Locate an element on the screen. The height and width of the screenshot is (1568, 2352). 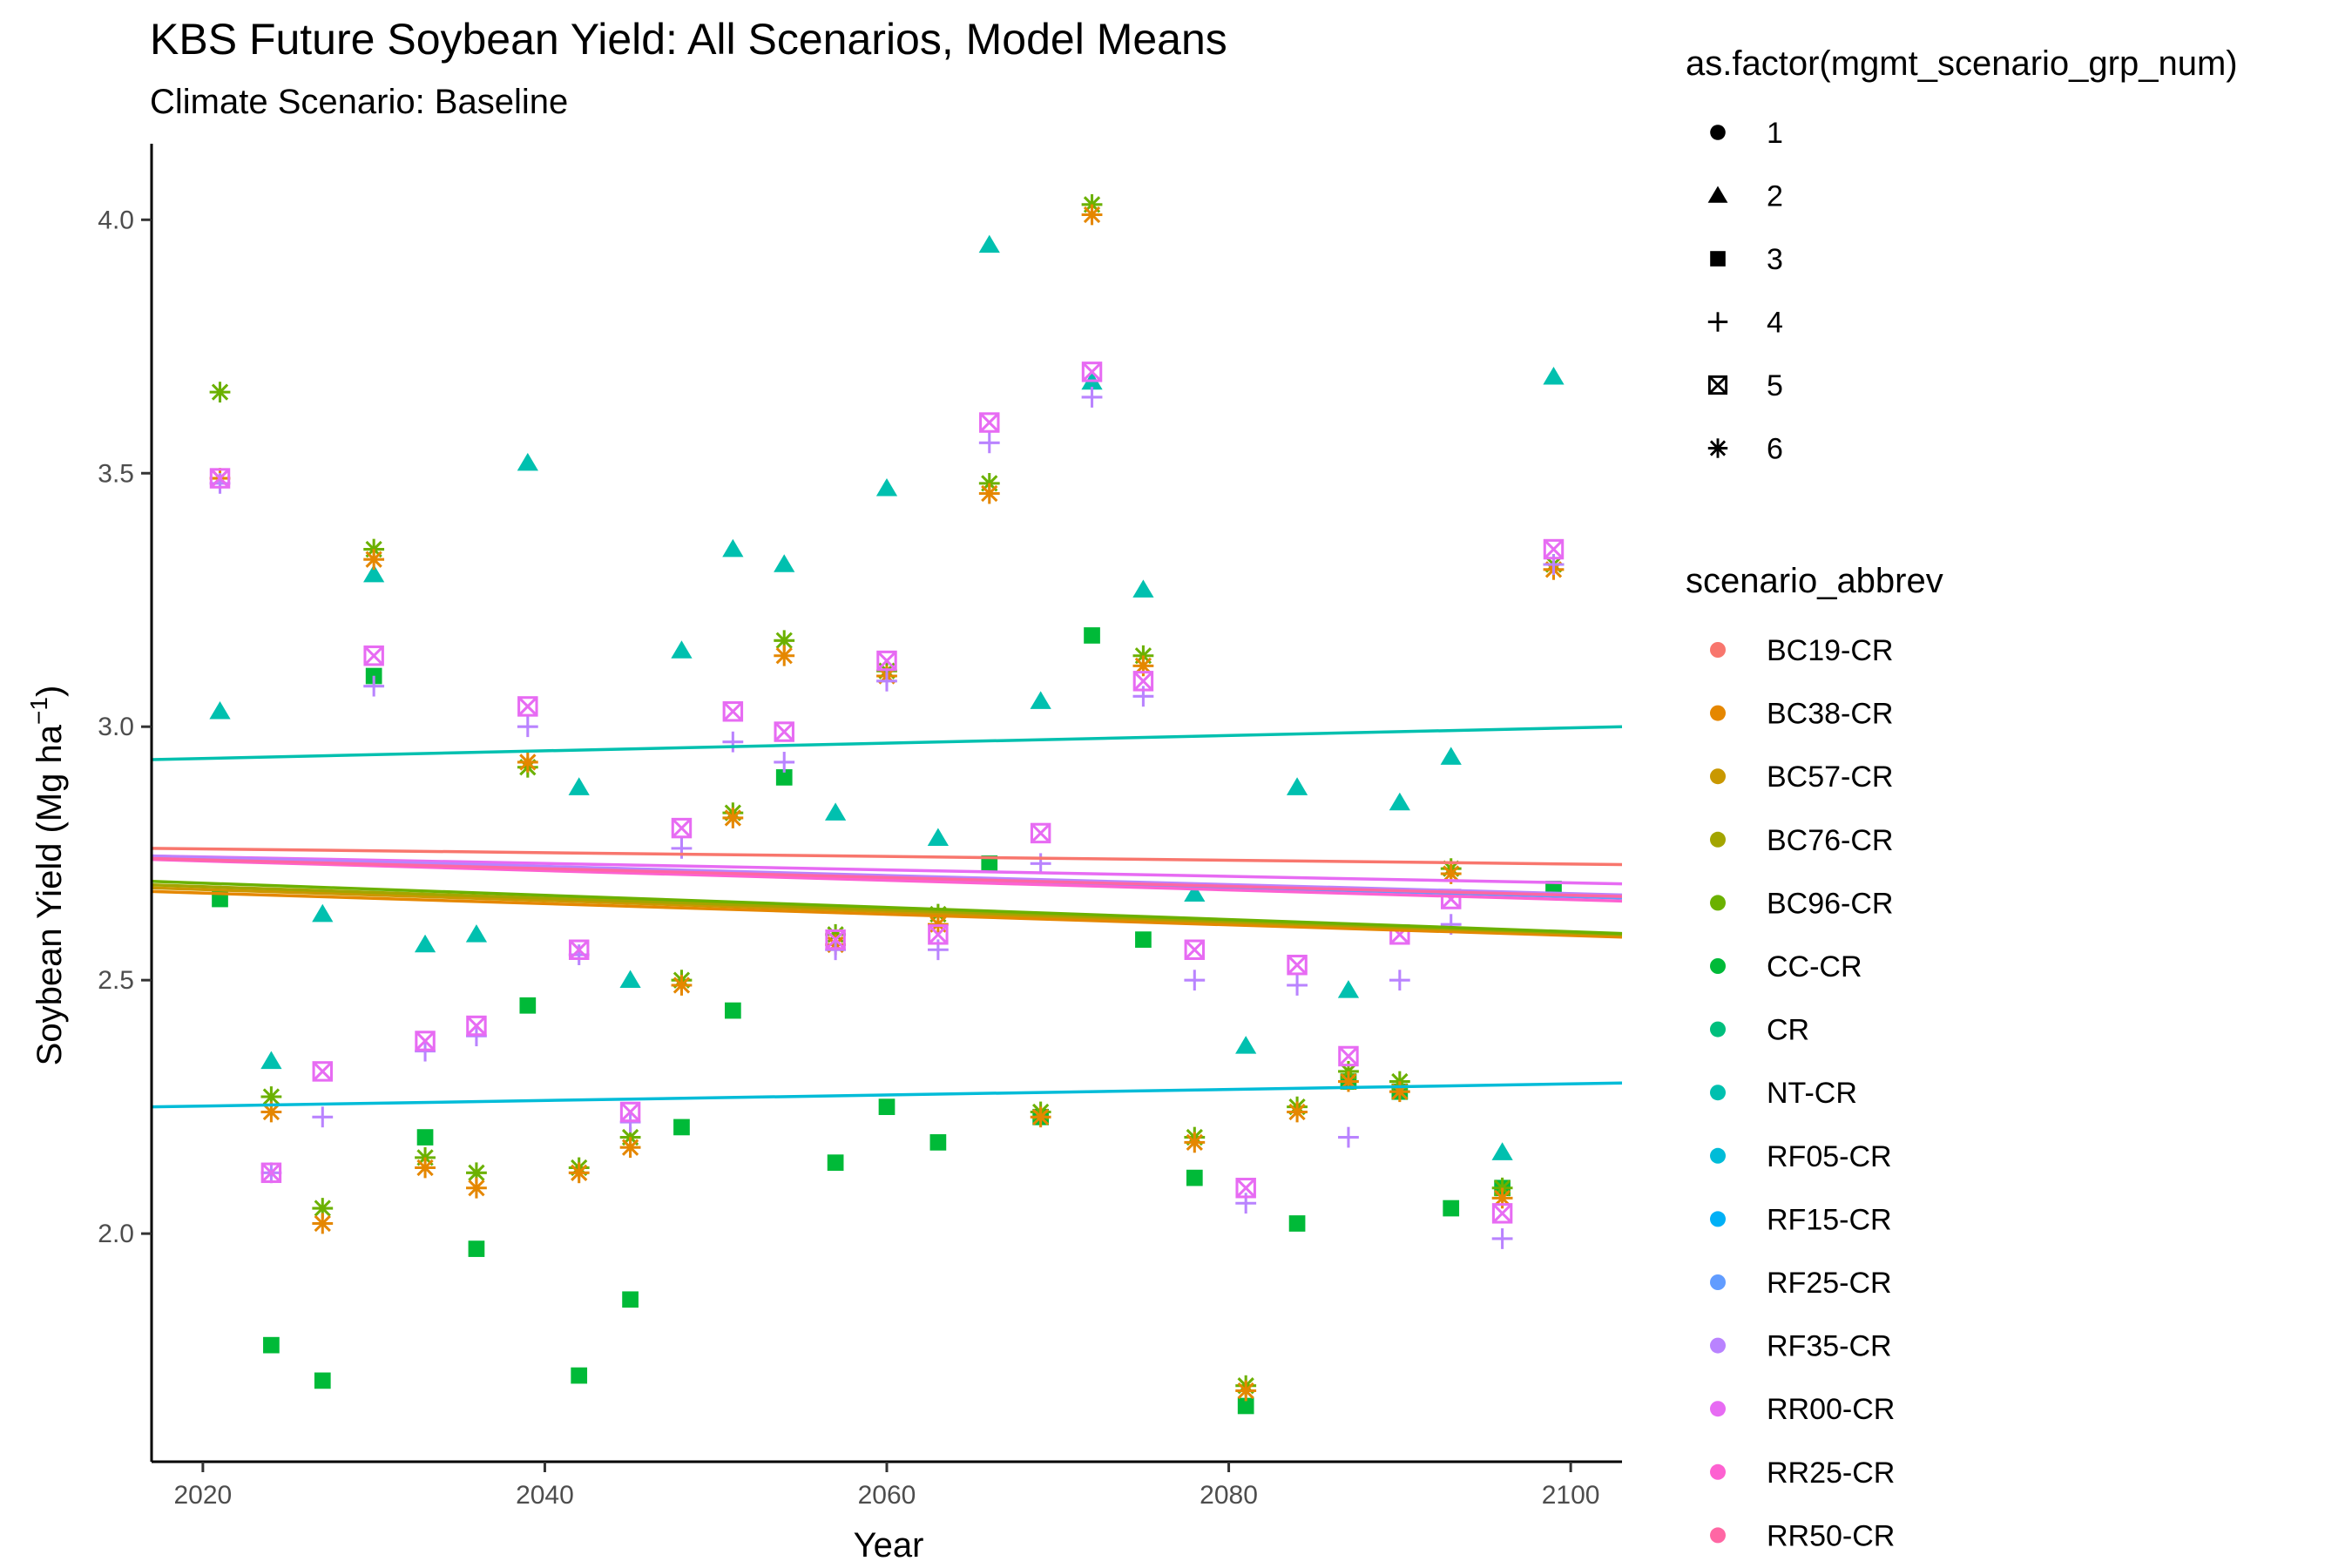
shape-legend-label: 2 is located at coordinates (1775, 196).